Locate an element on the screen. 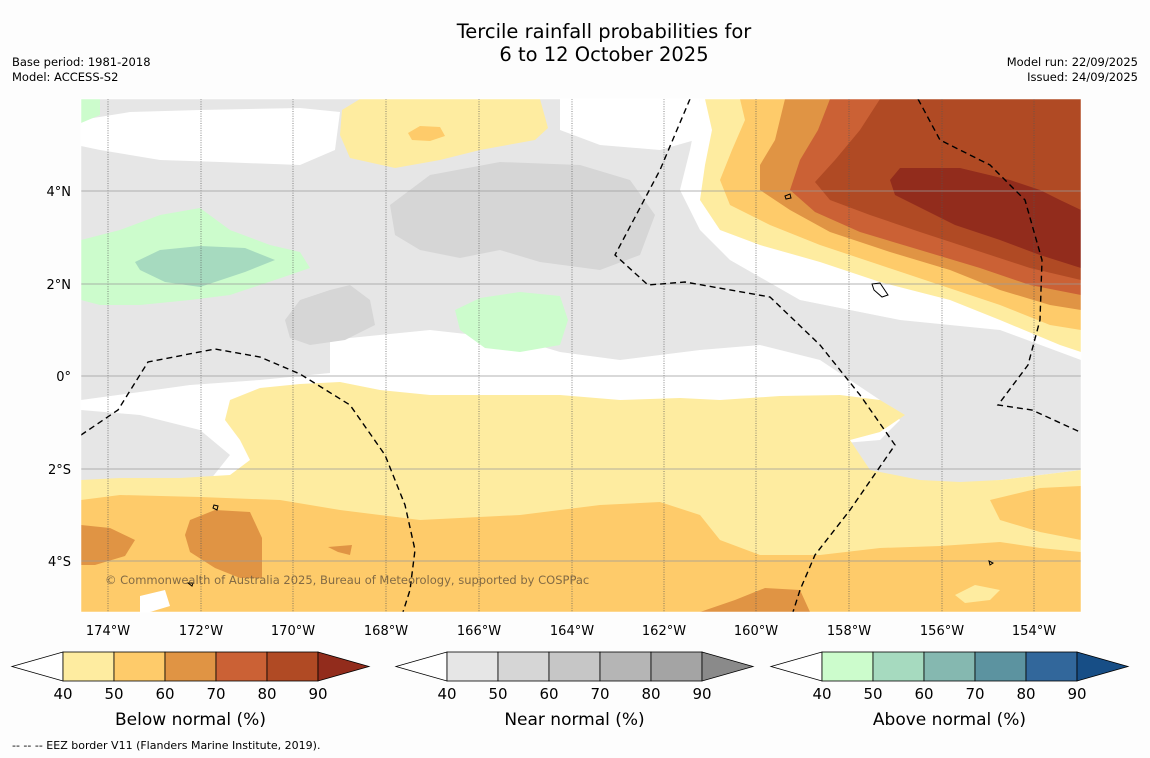 This screenshot has height=758, width=1150. lon-label: 156°W is located at coordinates (942, 631).